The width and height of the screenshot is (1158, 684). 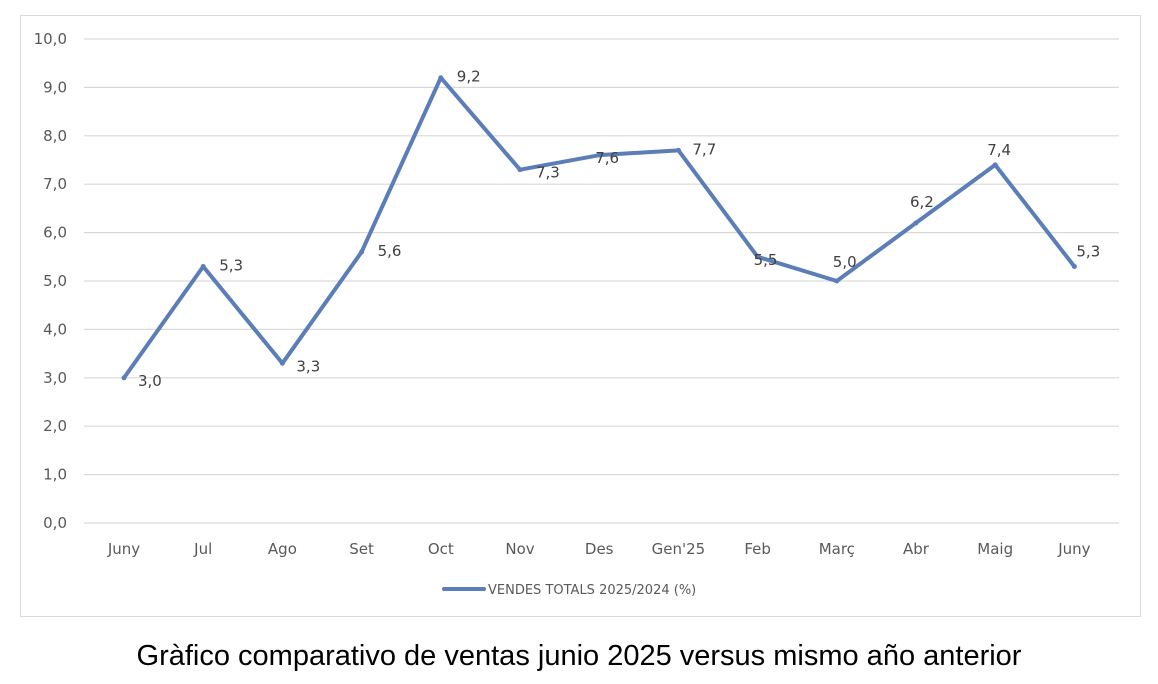 I want to click on x-tick-label: Des, so click(x=599, y=549).